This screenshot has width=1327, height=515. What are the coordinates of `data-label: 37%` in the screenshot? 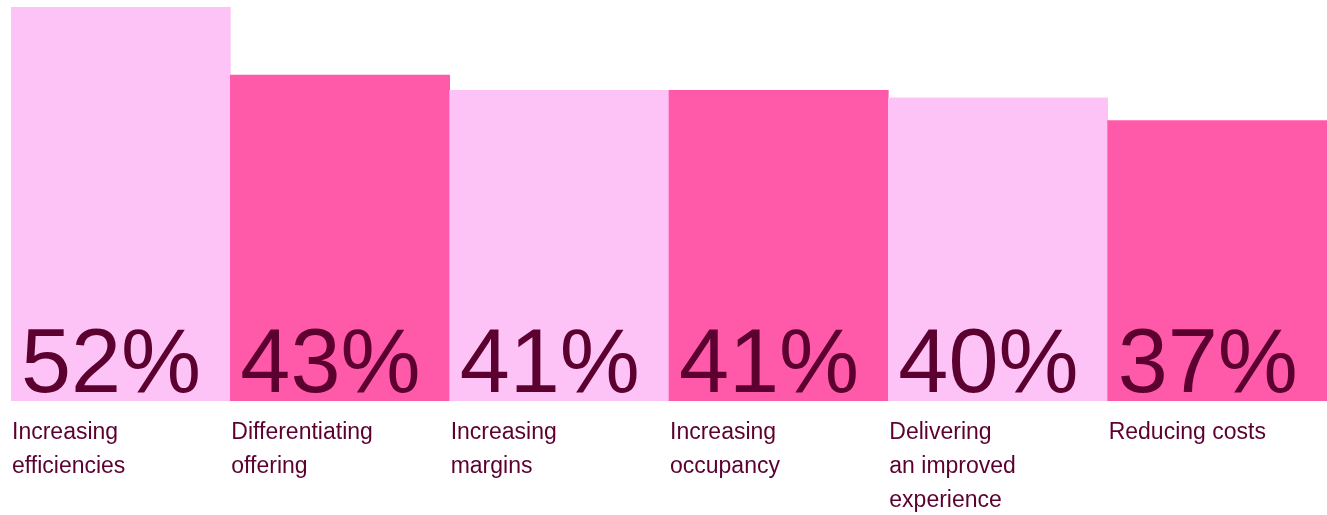 It's located at (1207, 361).